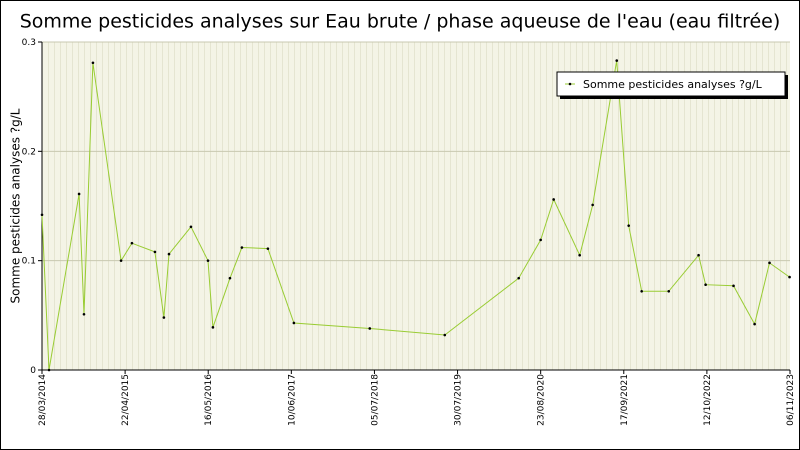  Describe the element at coordinates (292, 400) in the screenshot. I see `x-tick-label: 10/06/2017` at that location.